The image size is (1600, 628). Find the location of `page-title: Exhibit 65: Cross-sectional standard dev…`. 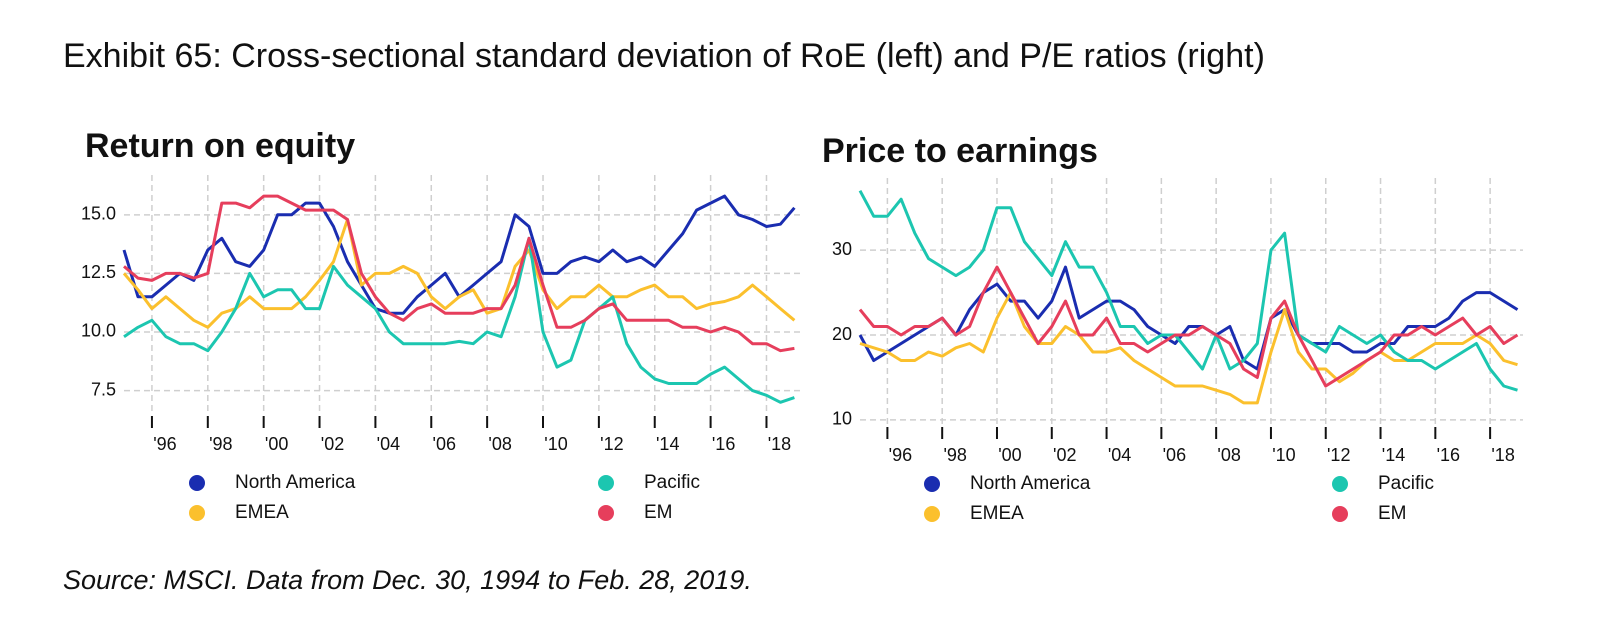

page-title: Exhibit 65: Cross-sectional standard dev… is located at coordinates (664, 56).